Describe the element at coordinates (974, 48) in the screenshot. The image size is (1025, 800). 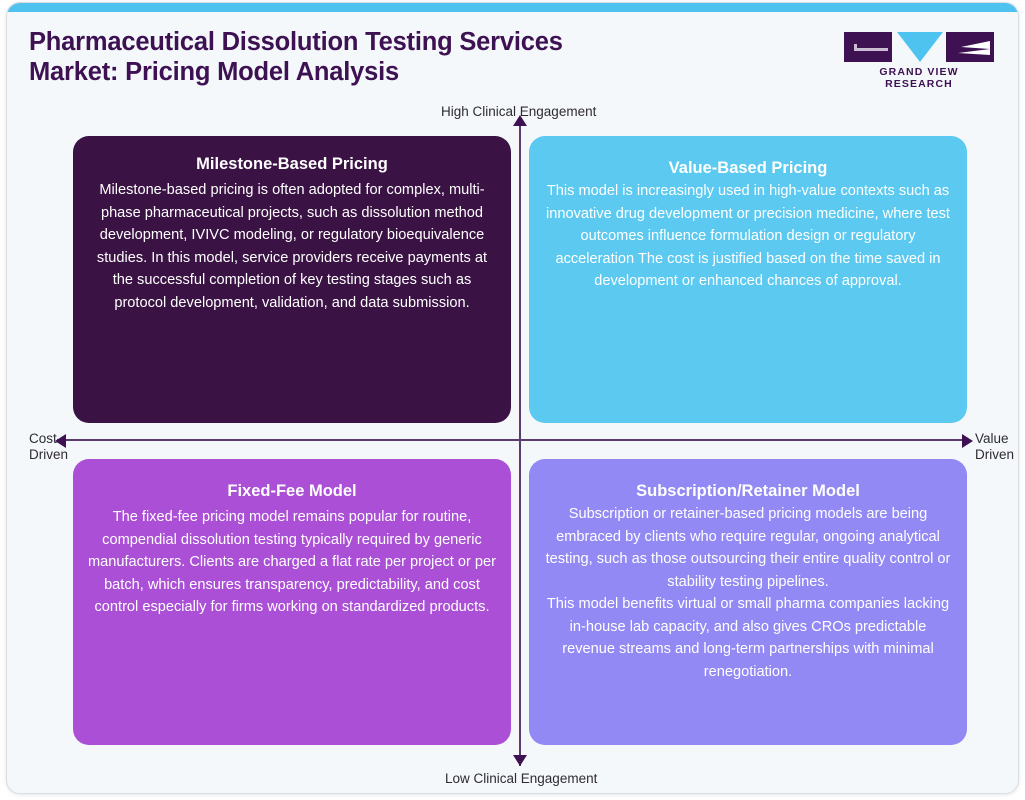
I see `logo-arrow-icon` at that location.